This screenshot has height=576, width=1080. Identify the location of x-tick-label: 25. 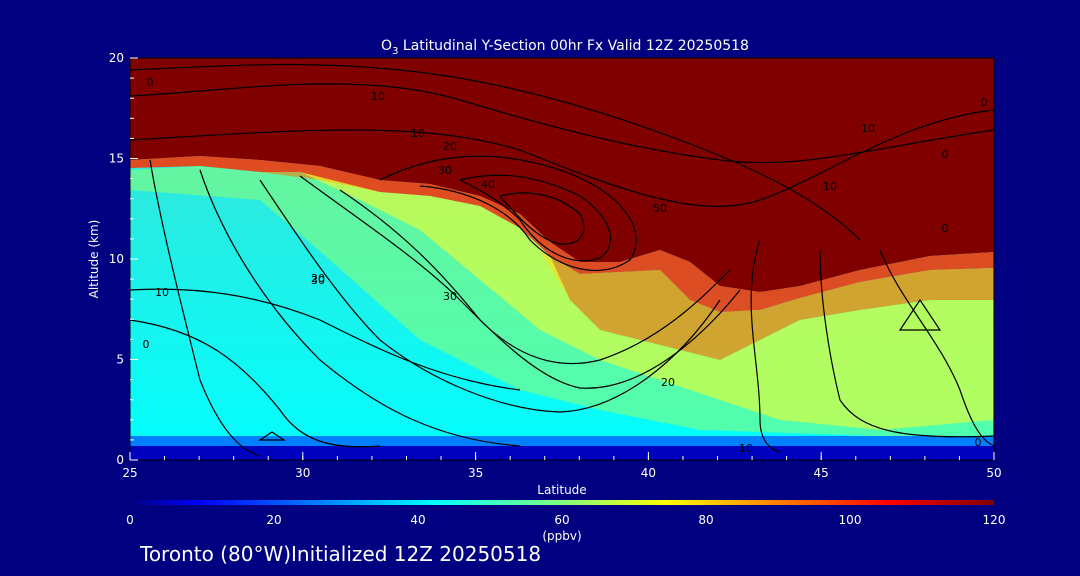
(129, 473).